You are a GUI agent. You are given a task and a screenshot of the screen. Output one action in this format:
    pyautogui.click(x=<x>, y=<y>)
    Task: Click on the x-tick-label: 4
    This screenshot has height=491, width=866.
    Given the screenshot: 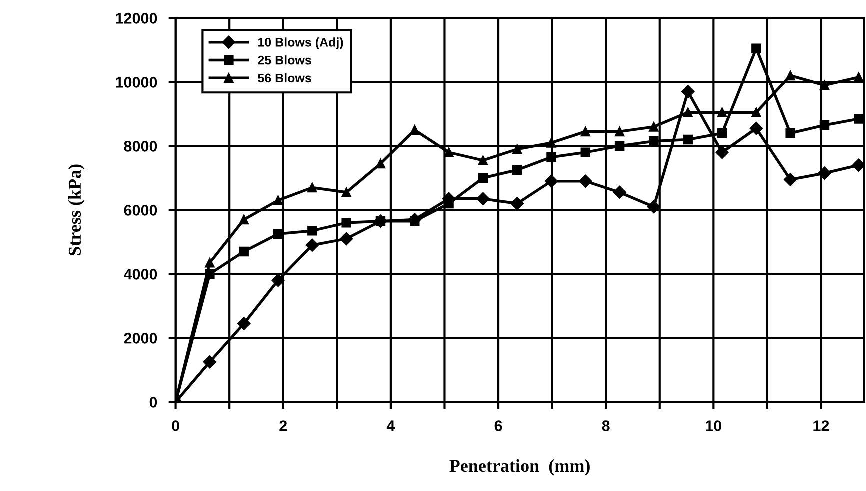 What is the action you would take?
    pyautogui.click(x=391, y=426)
    